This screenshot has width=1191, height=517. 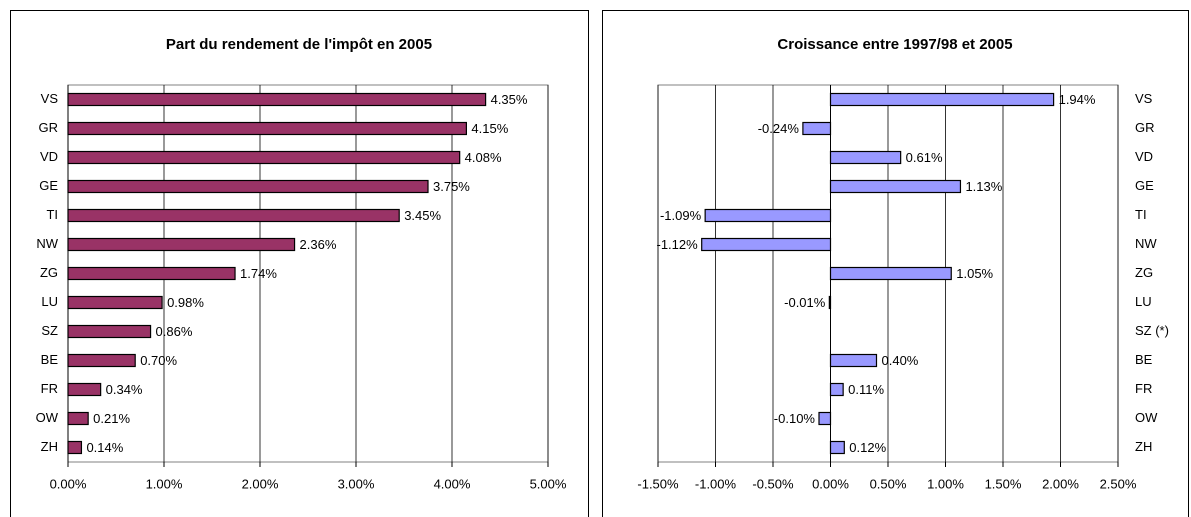 I want to click on value-label: 1.94%, so click(x=1077, y=99).